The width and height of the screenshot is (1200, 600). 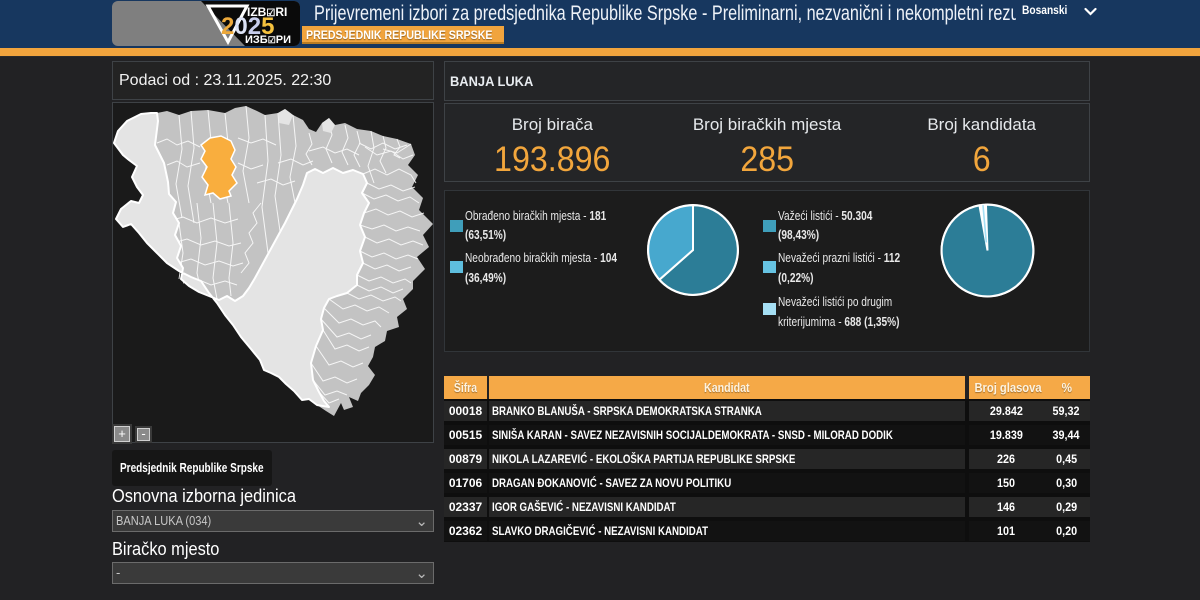 I want to click on svg-text: 2025, so click(x=247, y=26).